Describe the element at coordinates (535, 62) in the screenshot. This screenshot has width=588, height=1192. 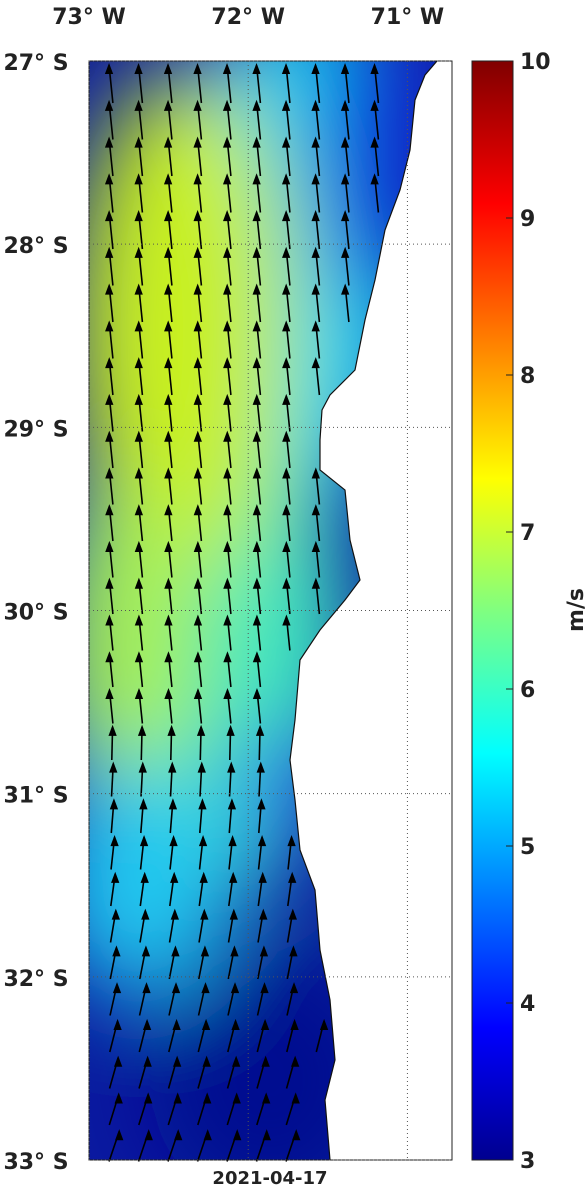
I see `colorbar-tick-label: 10` at that location.